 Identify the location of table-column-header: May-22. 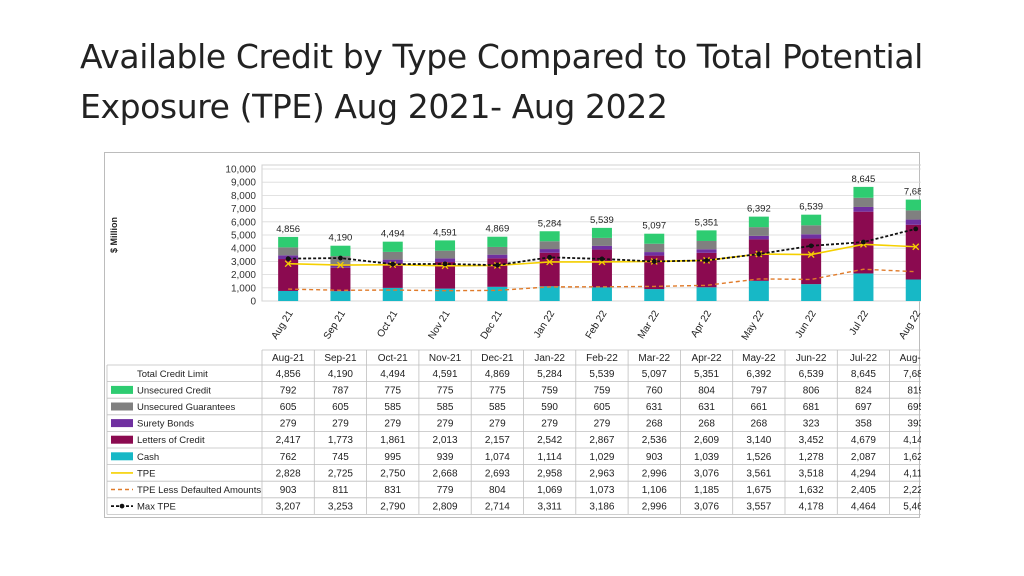
(759, 358).